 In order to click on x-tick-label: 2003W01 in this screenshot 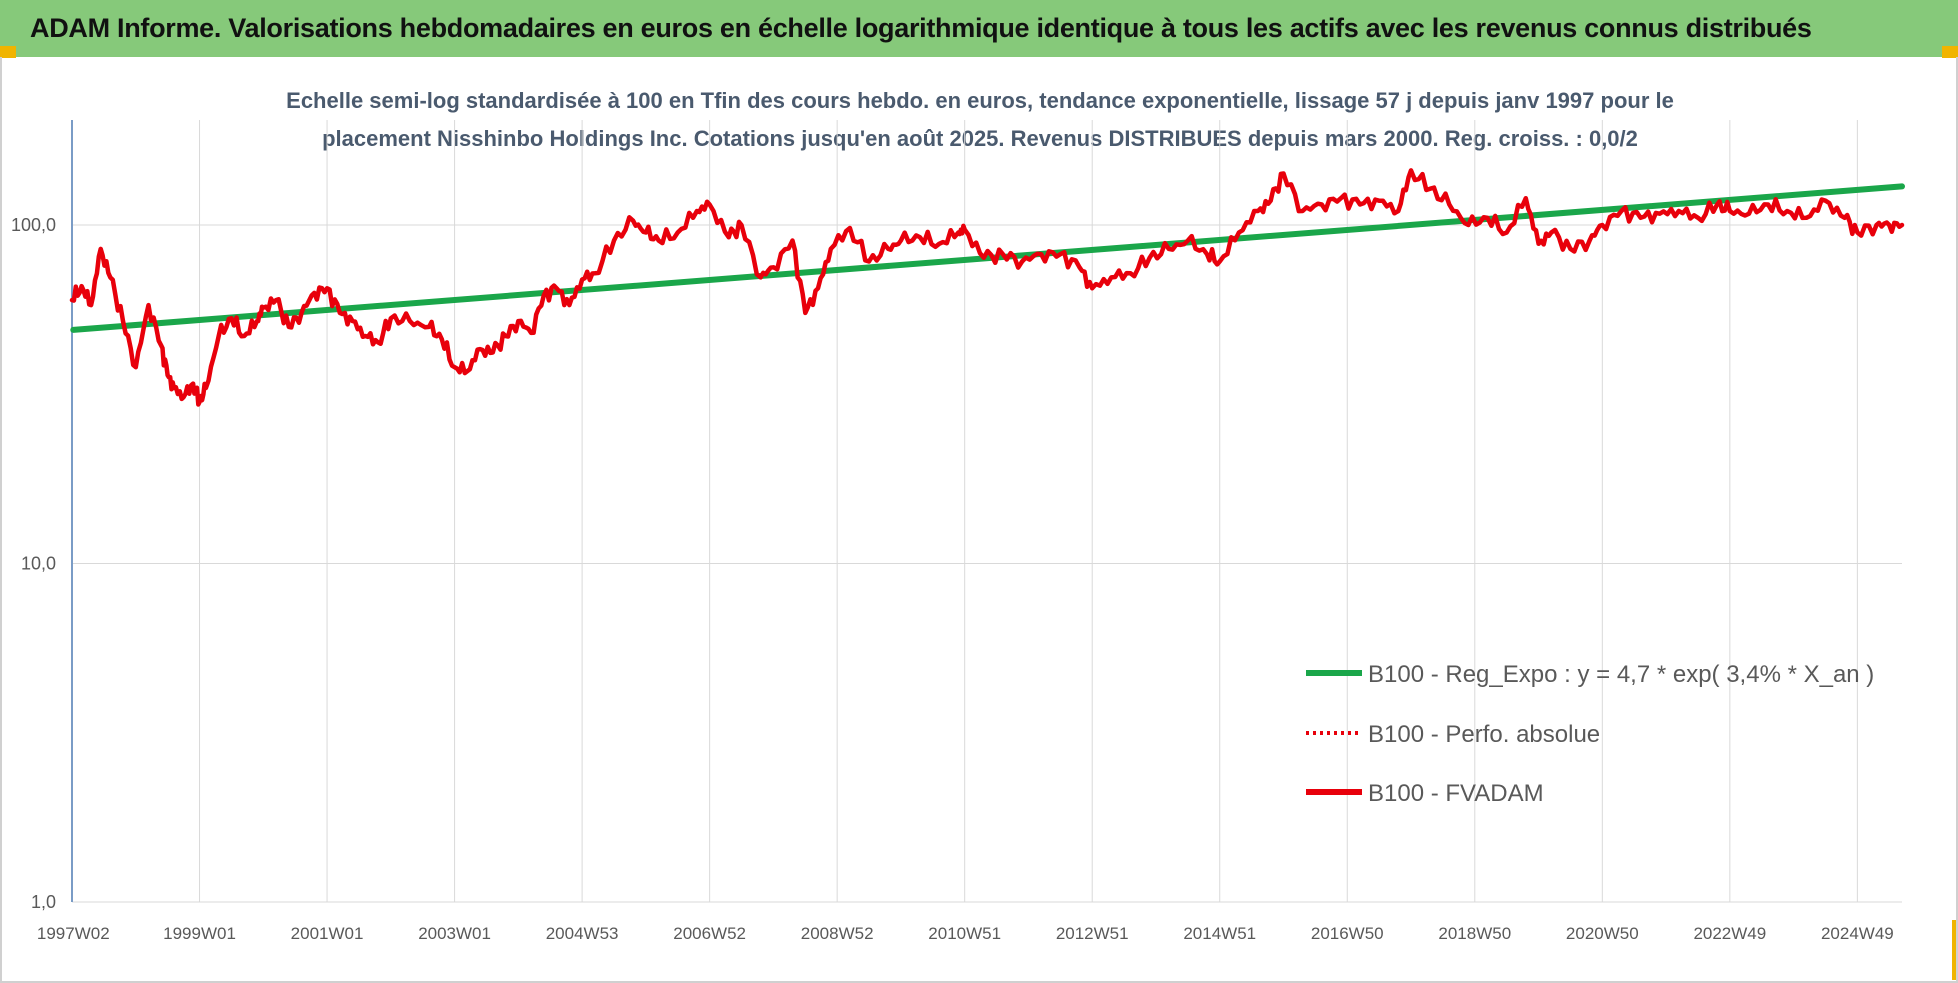, I will do `click(454, 933)`.